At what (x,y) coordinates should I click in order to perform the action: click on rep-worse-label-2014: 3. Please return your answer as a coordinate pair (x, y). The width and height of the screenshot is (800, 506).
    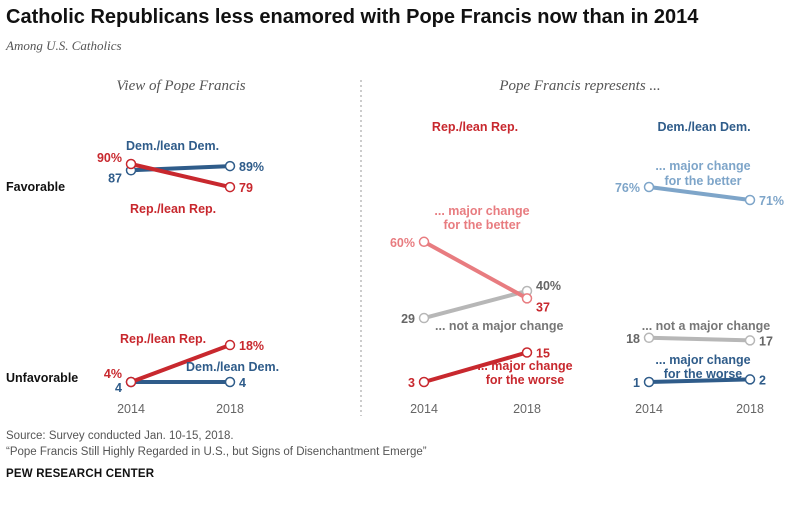
    Looking at the image, I should click on (411, 383).